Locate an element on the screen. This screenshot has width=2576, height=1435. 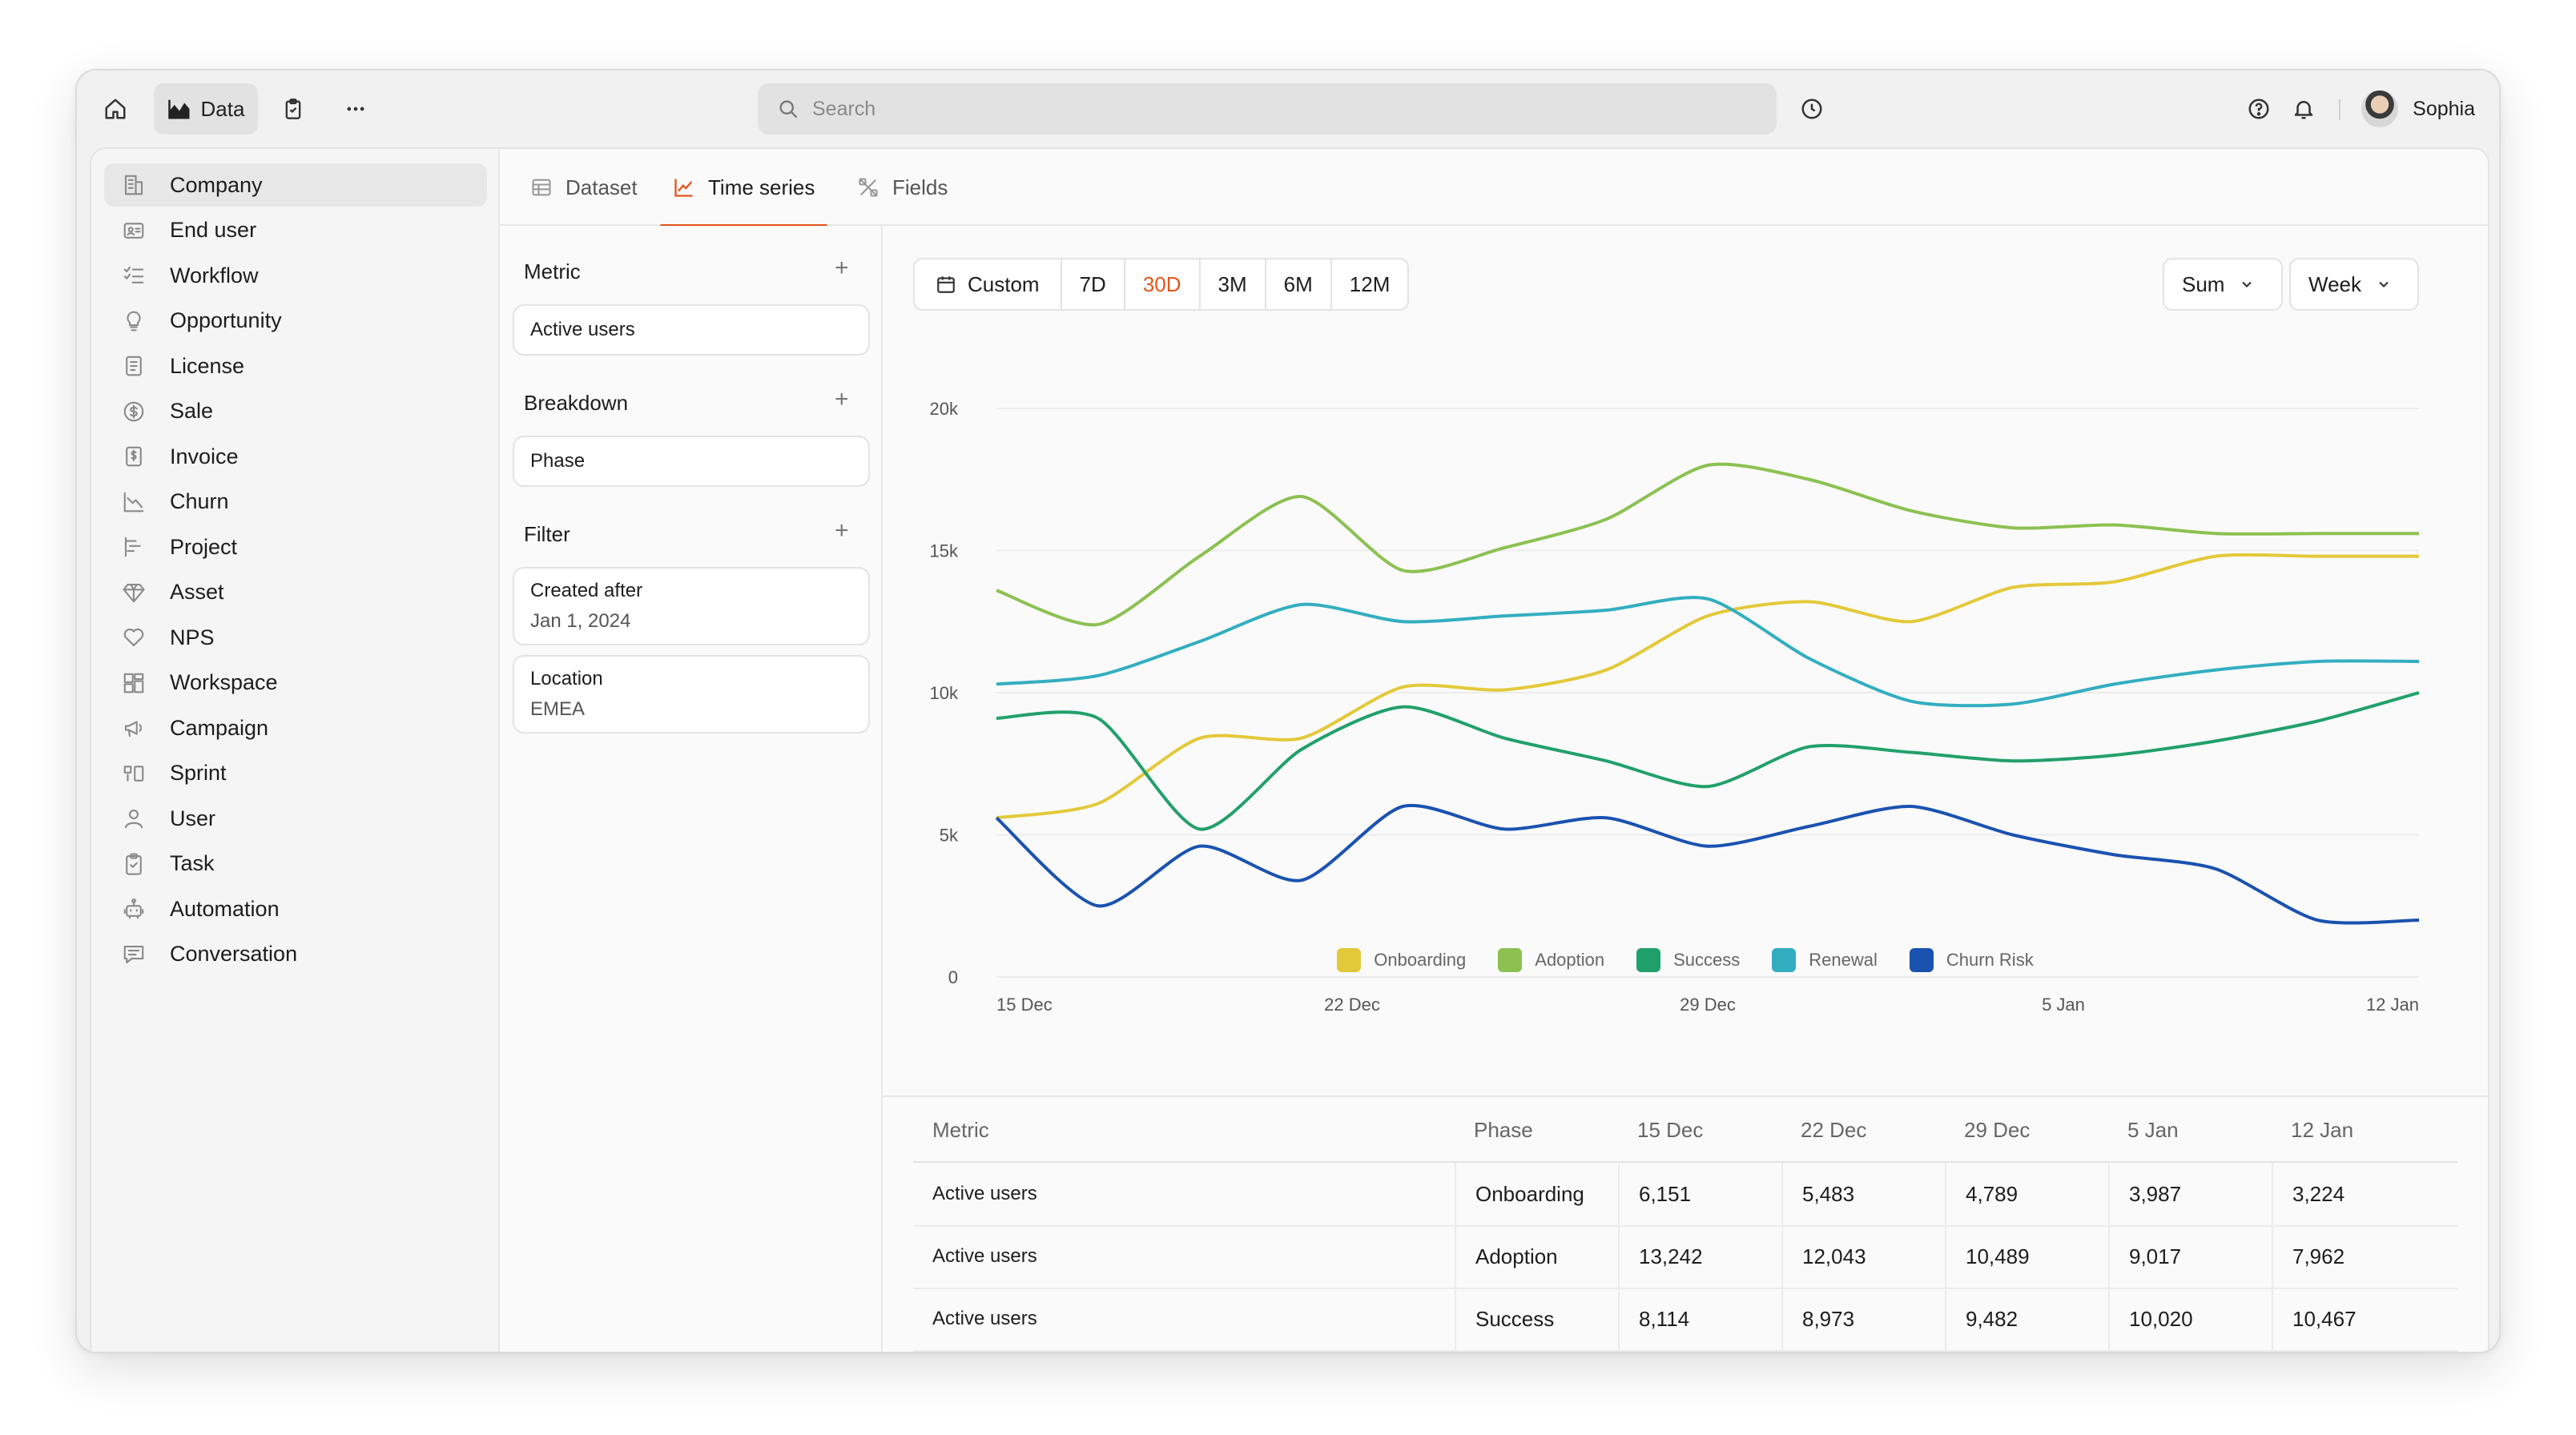
filter-card-created: Created after Jan 1, 2024 is located at coordinates (692, 606).